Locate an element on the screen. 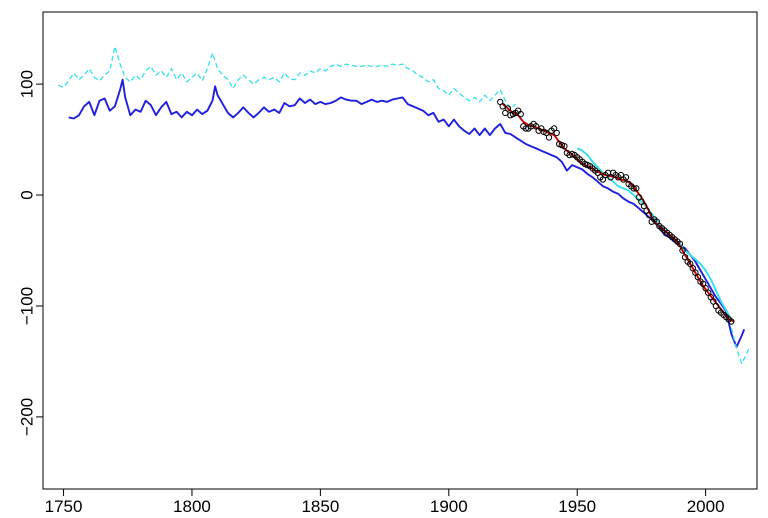 This screenshot has width=768, height=518. y-tick-label: −200 is located at coordinates (26, 417).